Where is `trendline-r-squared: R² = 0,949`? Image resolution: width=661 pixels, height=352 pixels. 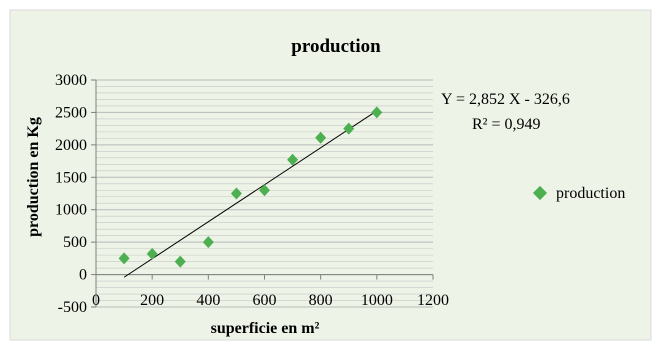 trendline-r-squared: R² = 0,949 is located at coordinates (506, 124).